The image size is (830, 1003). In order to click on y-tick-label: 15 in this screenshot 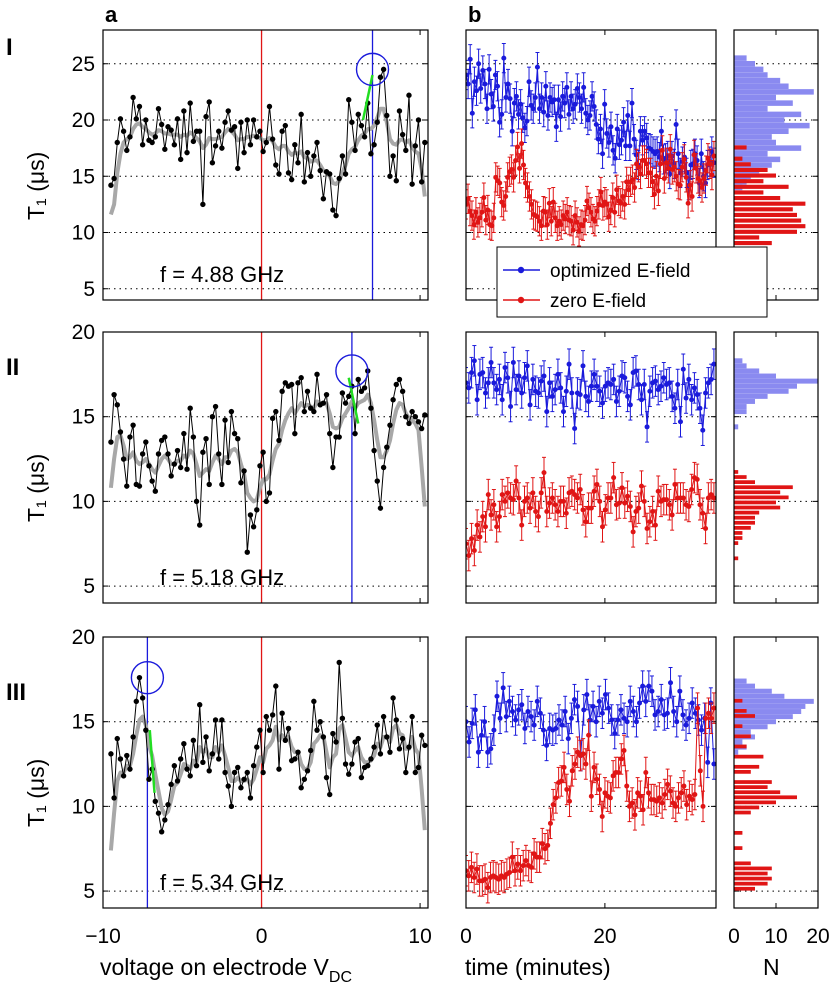, I will do `click(83, 176)`.